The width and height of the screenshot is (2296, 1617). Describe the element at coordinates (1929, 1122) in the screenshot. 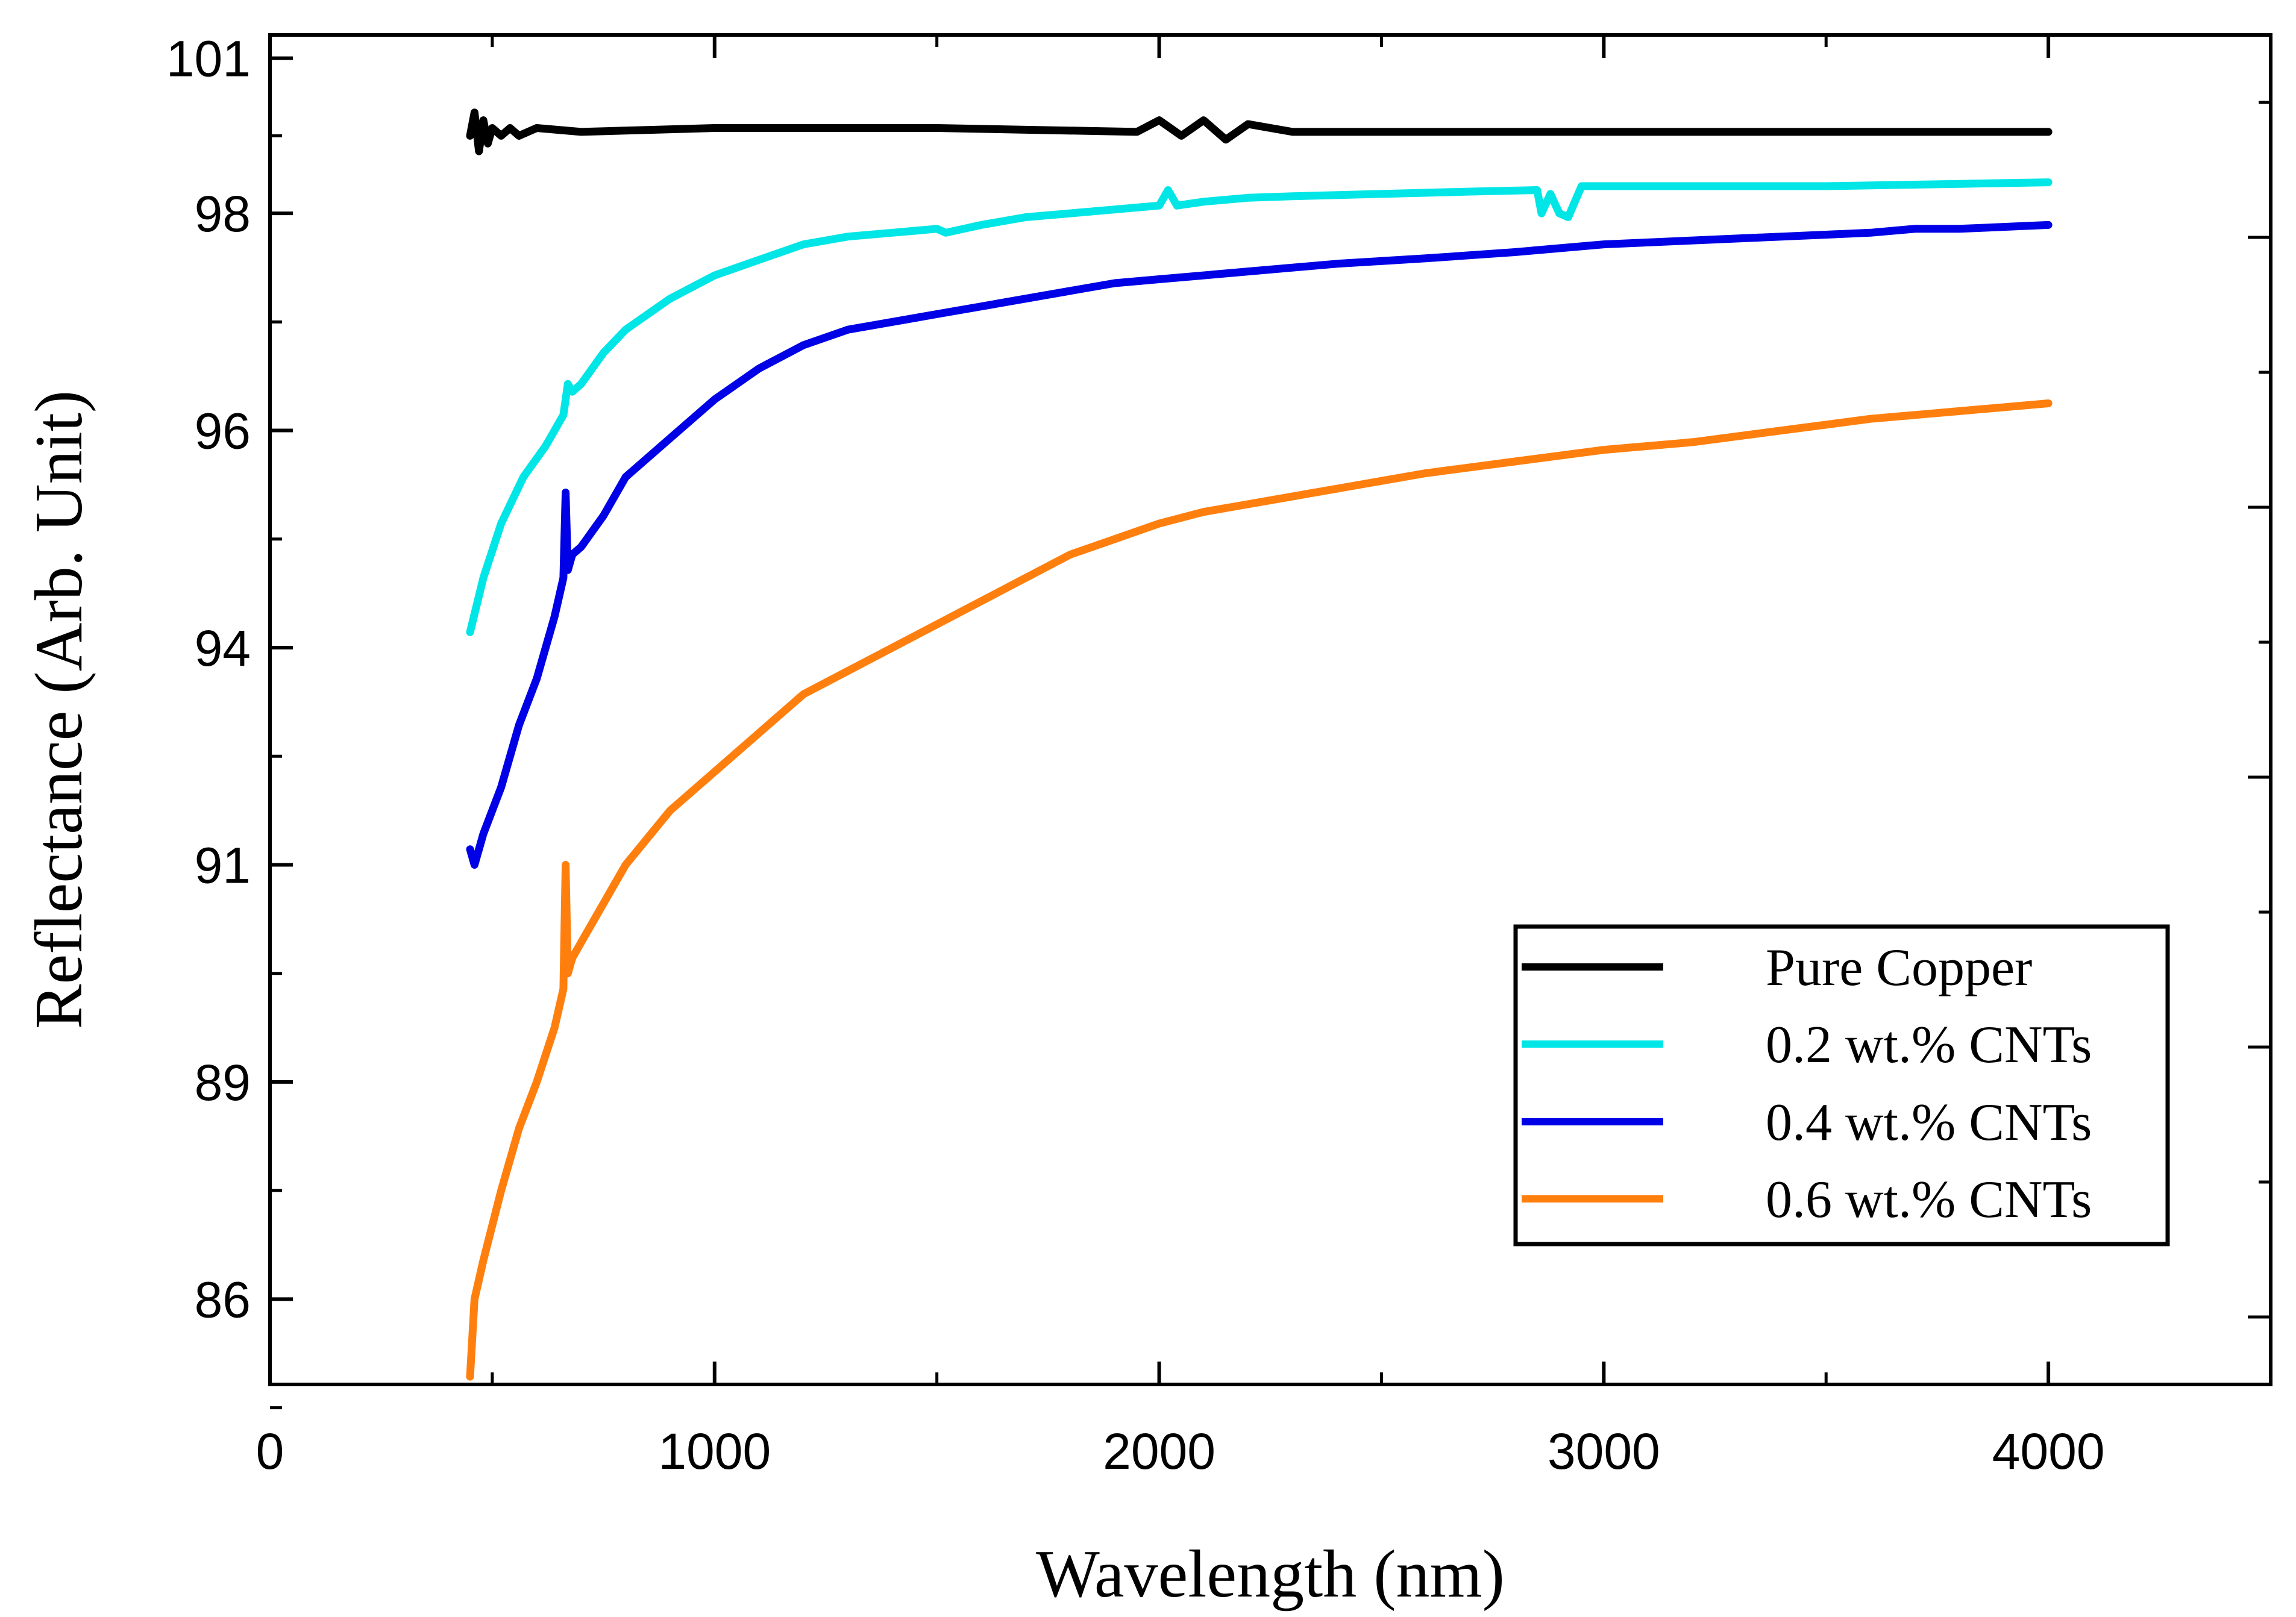

I see `legend-label-0-4-cnts: 0.4 wt.% CNTs` at that location.